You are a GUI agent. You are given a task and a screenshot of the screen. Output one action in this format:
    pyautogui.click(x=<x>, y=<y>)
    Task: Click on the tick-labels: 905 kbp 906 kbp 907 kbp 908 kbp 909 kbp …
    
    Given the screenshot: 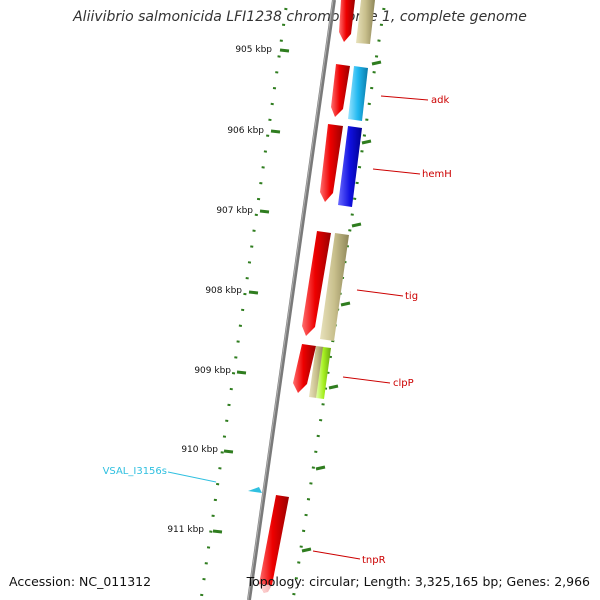 What is the action you would take?
    pyautogui.click(x=219, y=290)
    